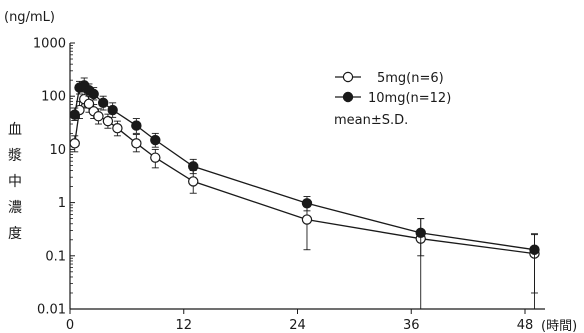  I want to click on legend: 5mg(n=6) 10mg(n=12) mean±S.D., so click(392, 99).